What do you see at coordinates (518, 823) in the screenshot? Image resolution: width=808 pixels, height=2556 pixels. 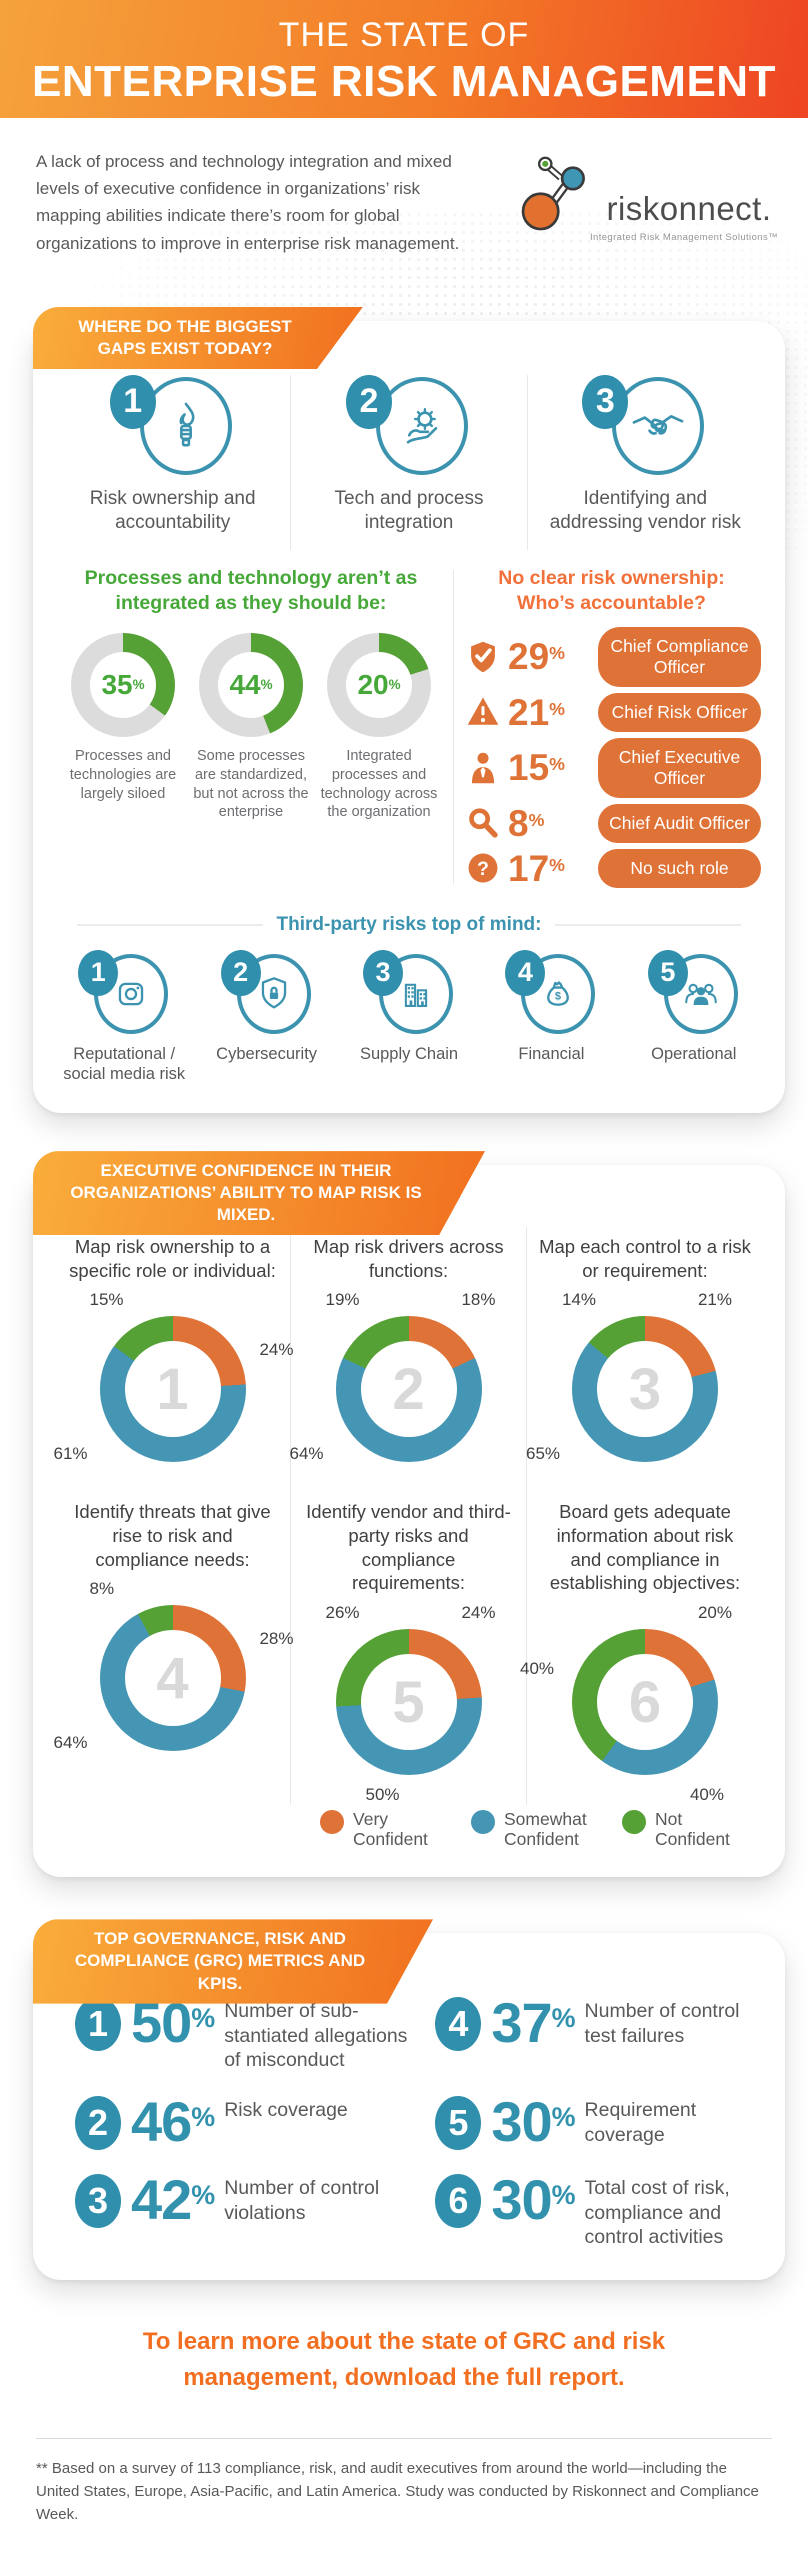 I see `ownership-value: 8` at bounding box center [518, 823].